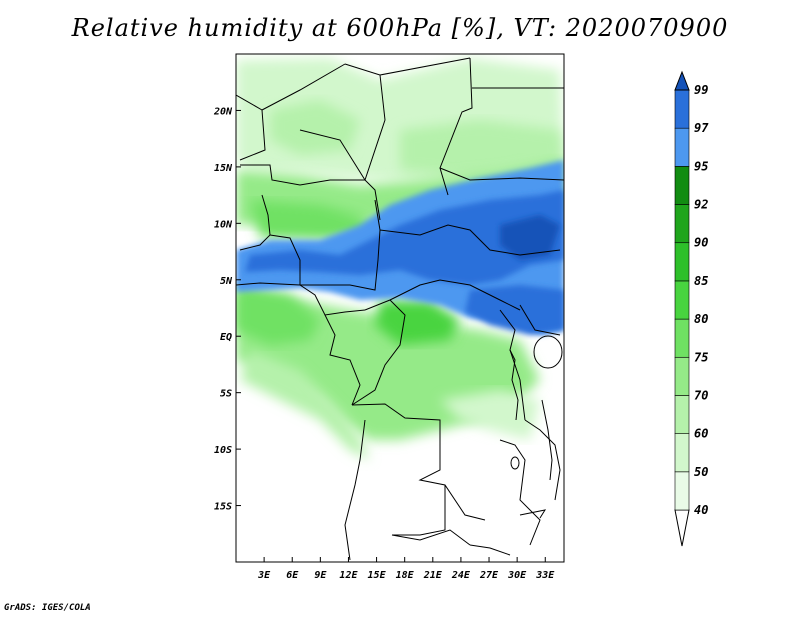 The image size is (800, 618). What do you see at coordinates (682, 528) in the screenshot?
I see `colorbar-arrow-low` at bounding box center [682, 528].